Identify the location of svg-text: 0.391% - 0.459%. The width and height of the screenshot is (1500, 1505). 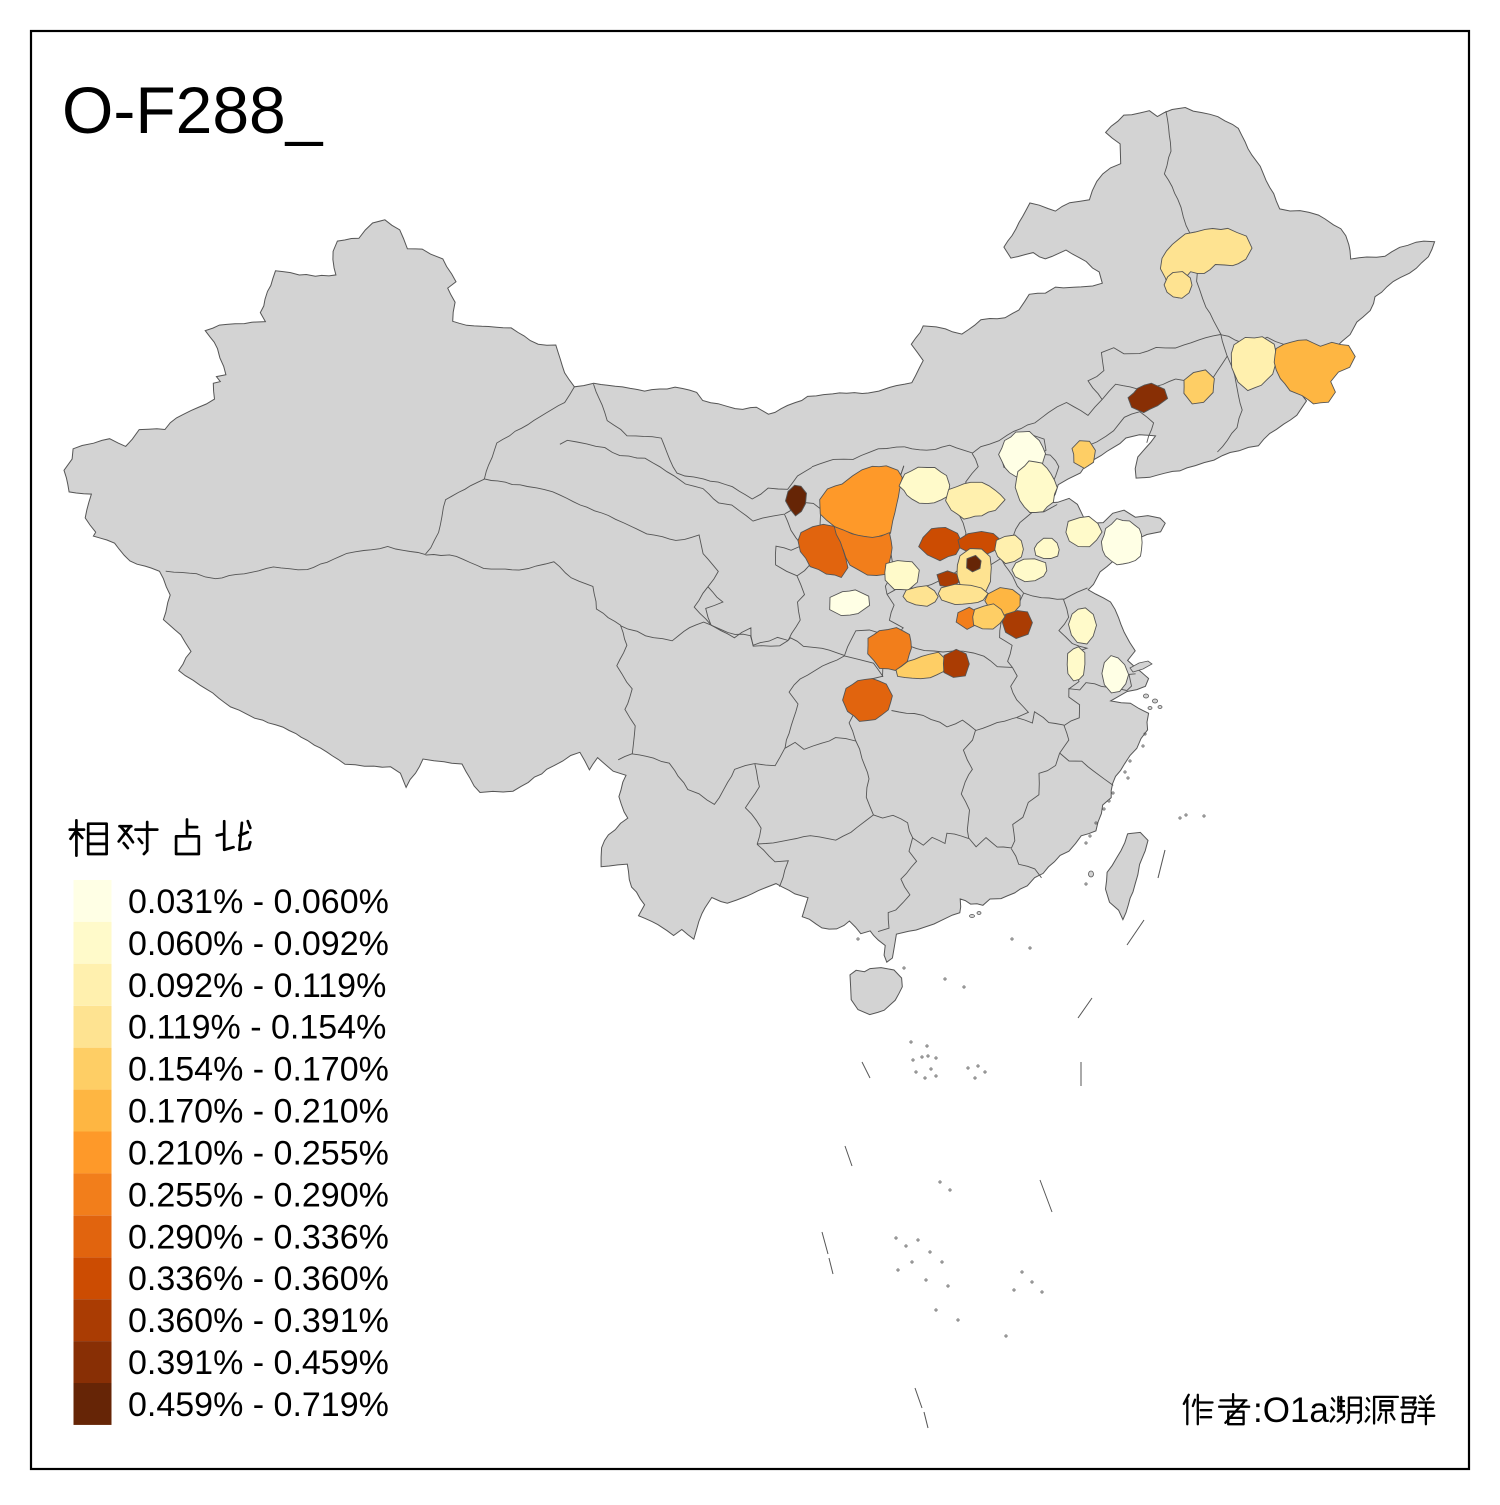
(258, 1363).